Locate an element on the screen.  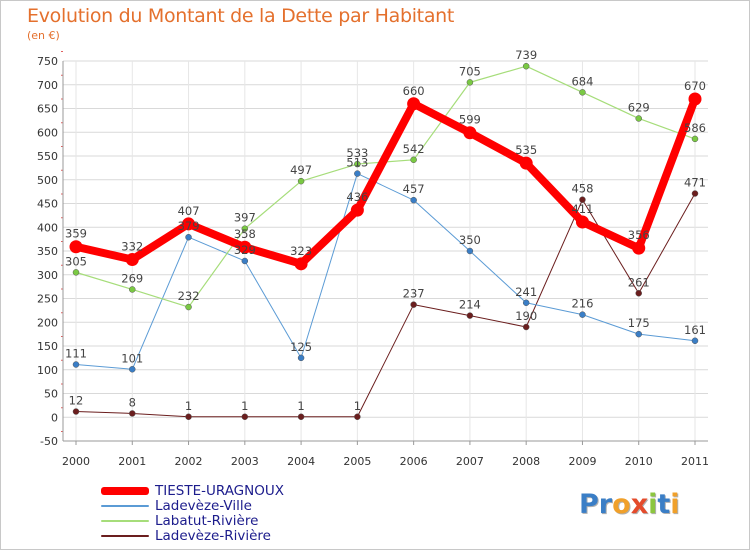
data-label-ladev-ze-ville: 175 is located at coordinates (639, 323).